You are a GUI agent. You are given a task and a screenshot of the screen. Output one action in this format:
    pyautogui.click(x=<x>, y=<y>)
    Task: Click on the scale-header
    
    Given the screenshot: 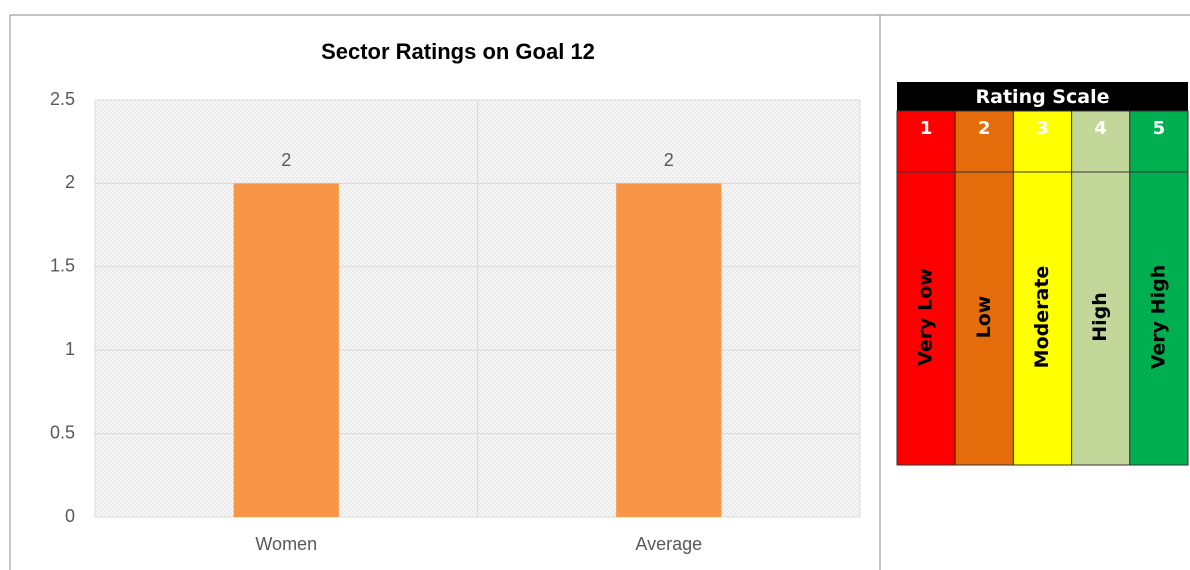 What is the action you would take?
    pyautogui.click(x=1042, y=96)
    